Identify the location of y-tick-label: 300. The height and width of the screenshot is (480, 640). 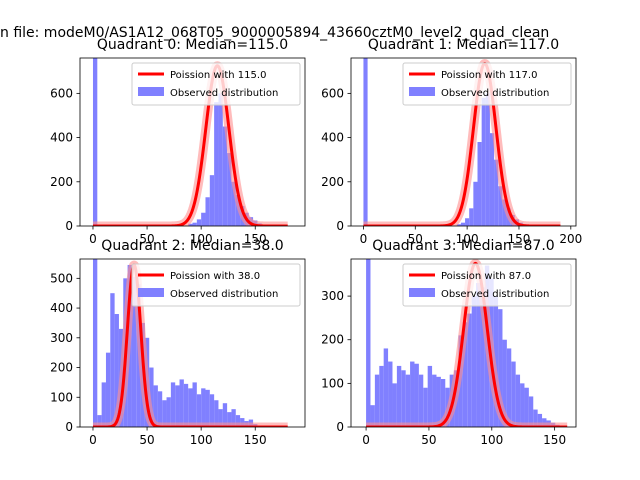
(61, 338).